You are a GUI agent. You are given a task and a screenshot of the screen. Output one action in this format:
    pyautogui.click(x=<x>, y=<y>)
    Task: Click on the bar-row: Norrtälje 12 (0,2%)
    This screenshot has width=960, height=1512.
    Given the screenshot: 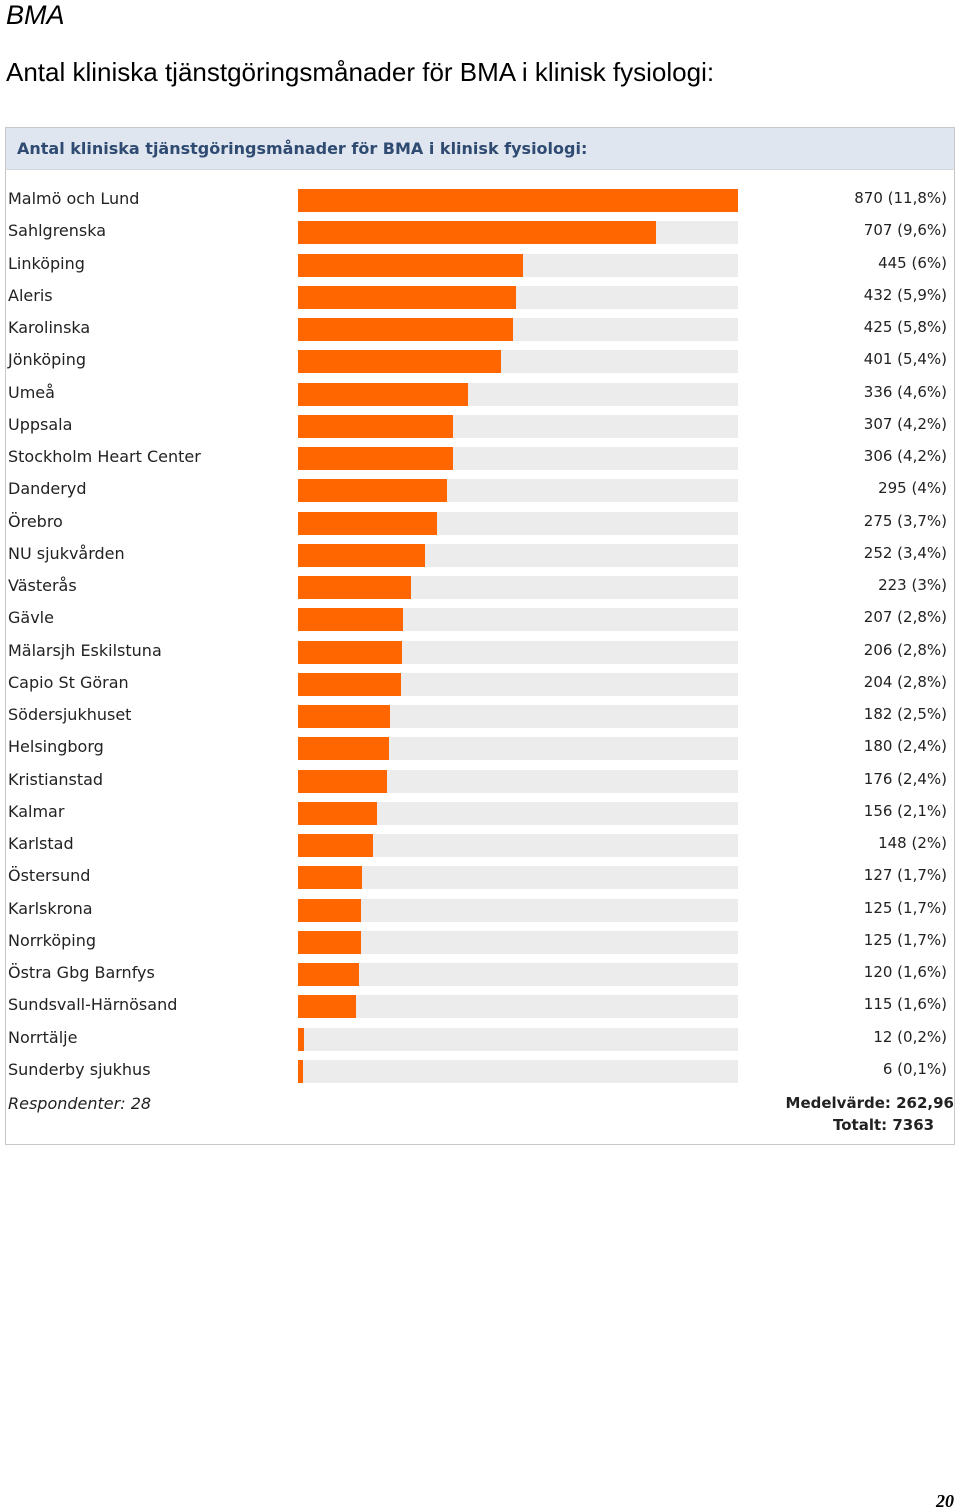 What is the action you would take?
    pyautogui.click(x=480, y=1039)
    